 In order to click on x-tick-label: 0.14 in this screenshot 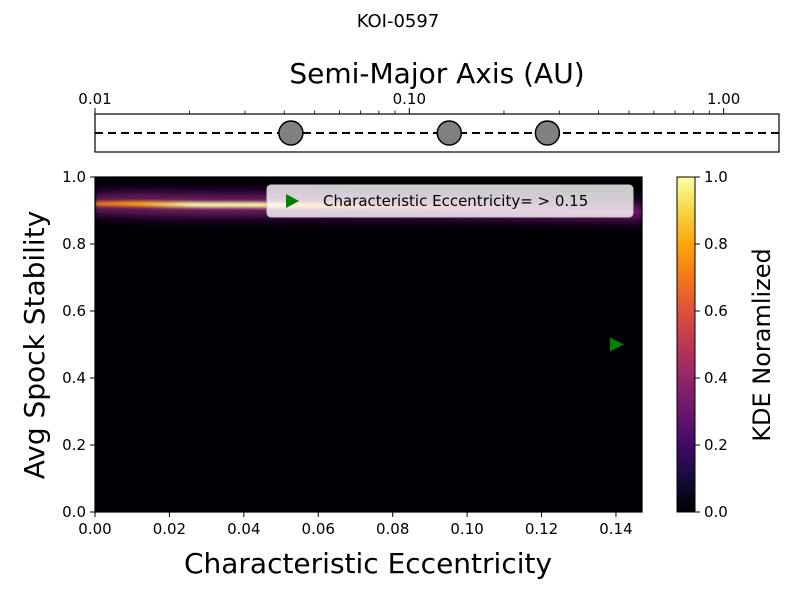, I will do `click(615, 529)`.